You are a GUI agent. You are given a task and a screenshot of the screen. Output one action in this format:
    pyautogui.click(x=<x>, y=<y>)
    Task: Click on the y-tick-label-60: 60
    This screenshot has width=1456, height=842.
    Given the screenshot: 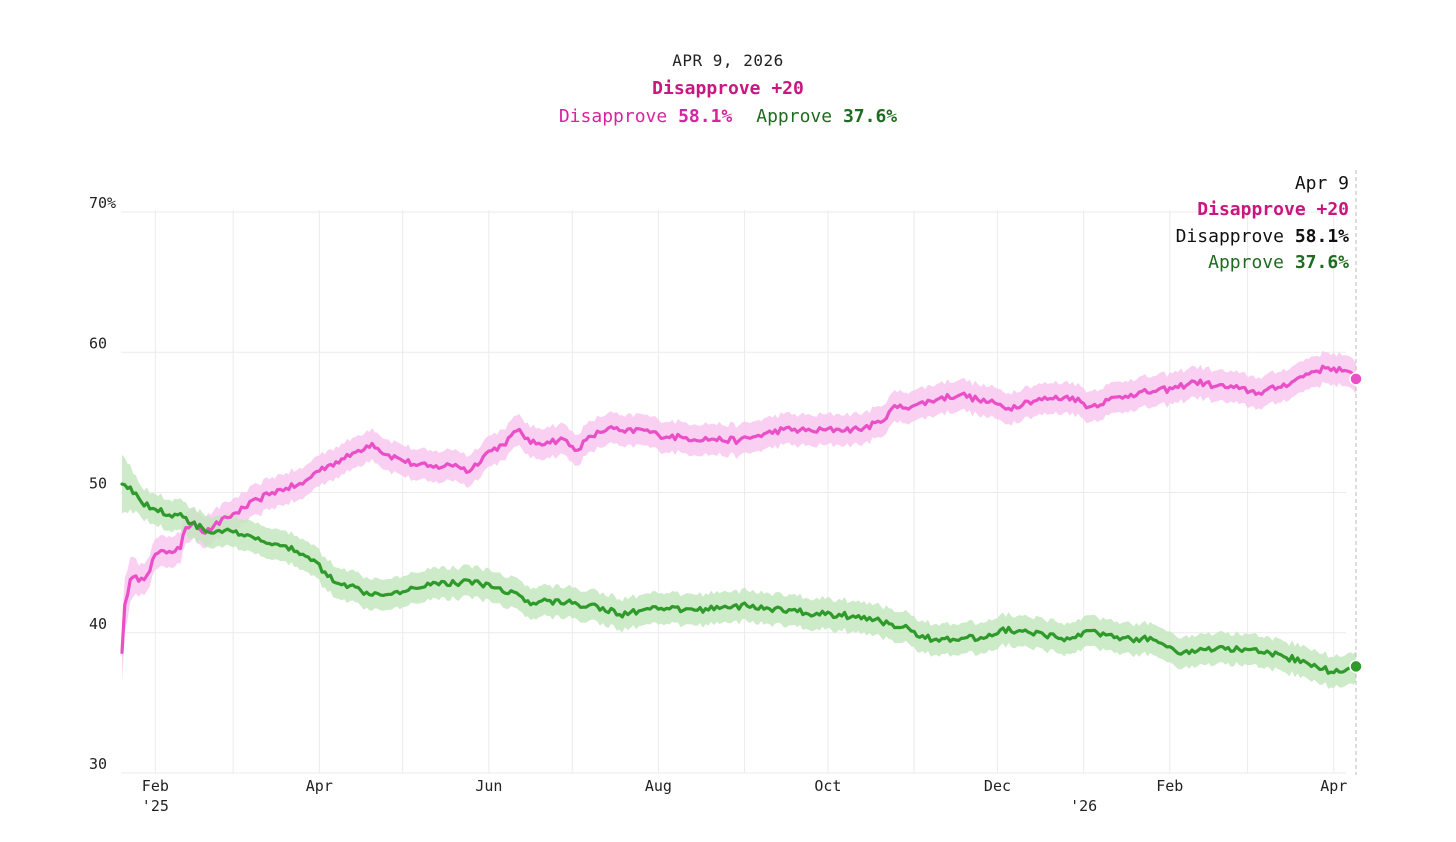 What is the action you would take?
    pyautogui.click(x=98, y=343)
    